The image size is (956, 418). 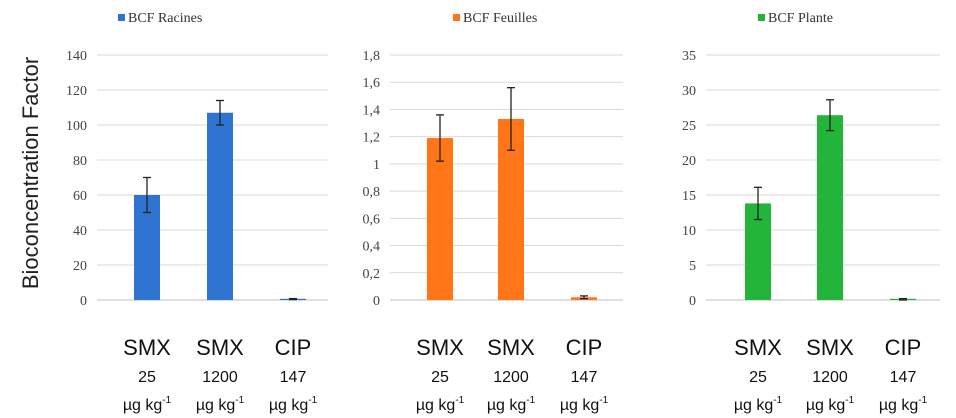 What do you see at coordinates (372, 110) in the screenshot?
I see `y-tick-label: 1,4` at bounding box center [372, 110].